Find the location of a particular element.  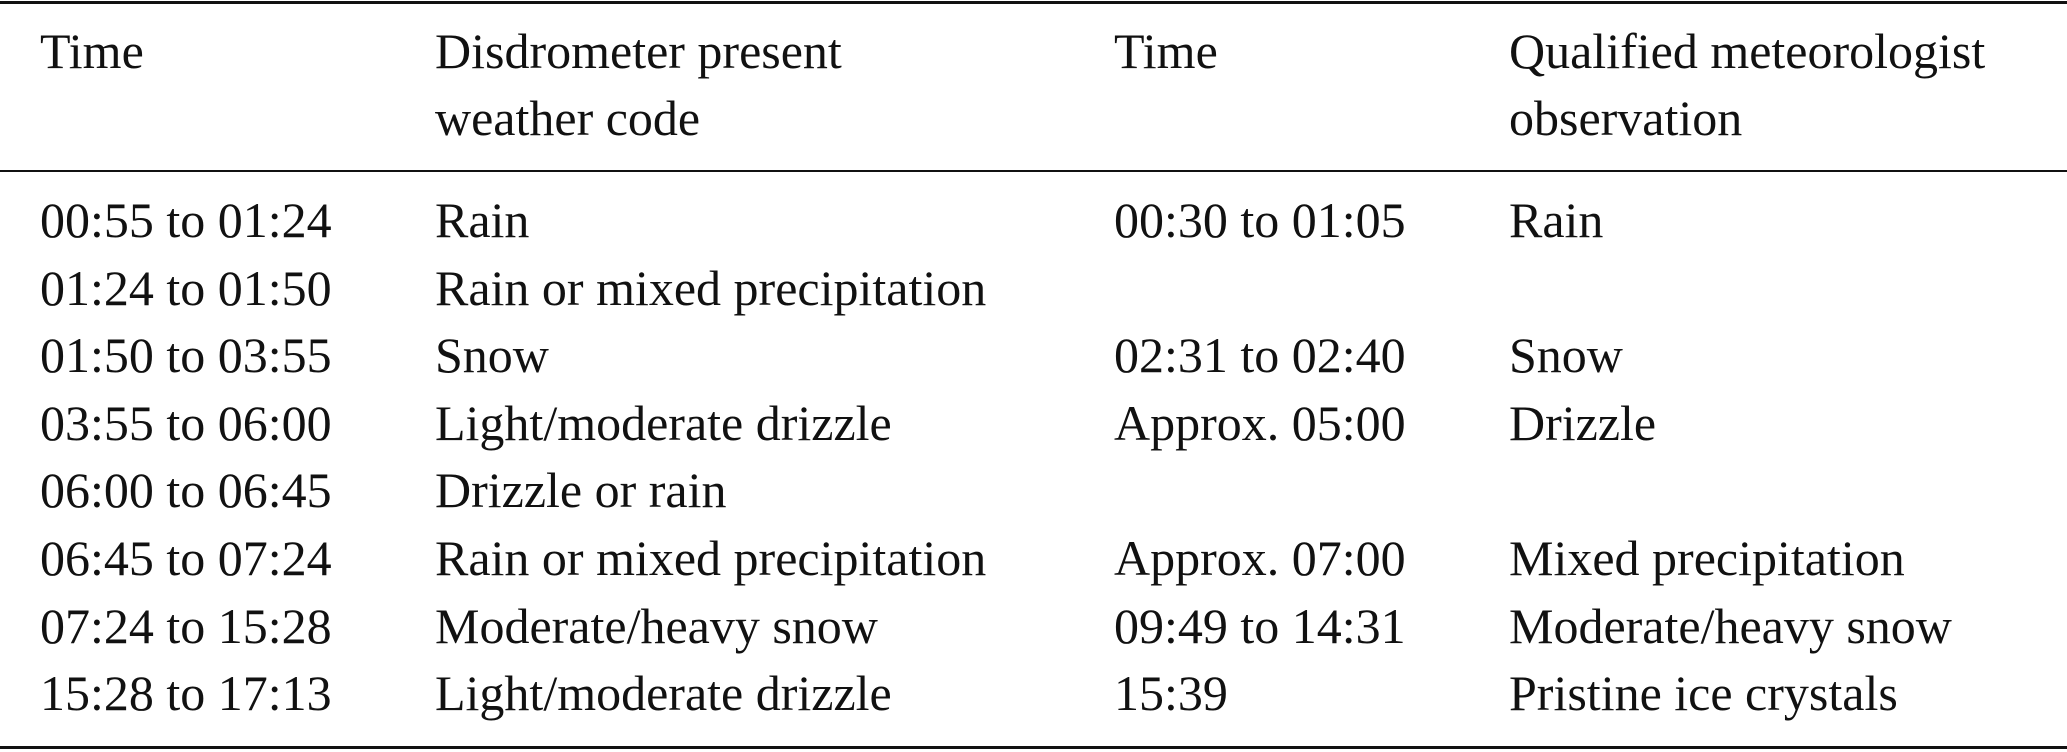

table-cell: 00:30 to 01:05 is located at coordinates (1260, 220).